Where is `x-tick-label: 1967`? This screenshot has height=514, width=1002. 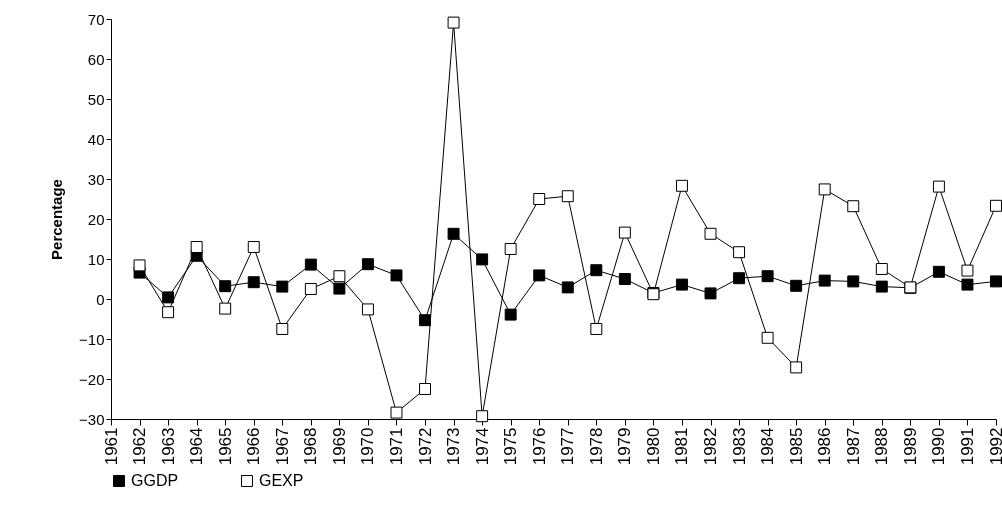
x-tick-label: 1967 is located at coordinates (282, 446).